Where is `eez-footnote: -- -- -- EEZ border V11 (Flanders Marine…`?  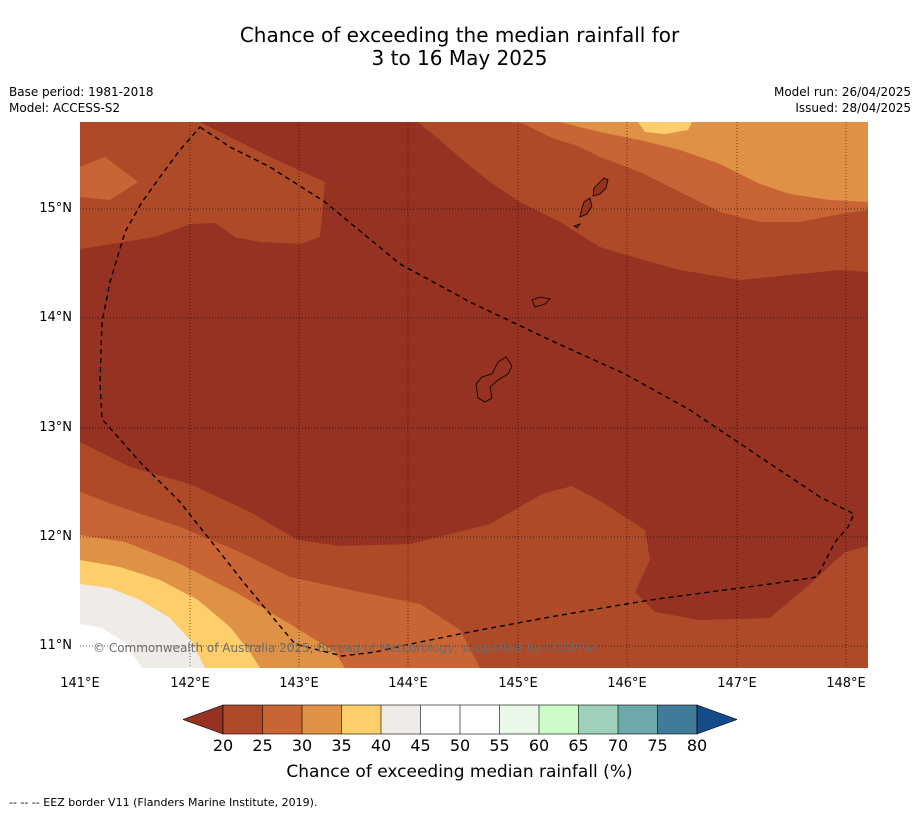 eez-footnote: -- -- -- EEZ border V11 (Flanders Marine… is located at coordinates (163, 802).